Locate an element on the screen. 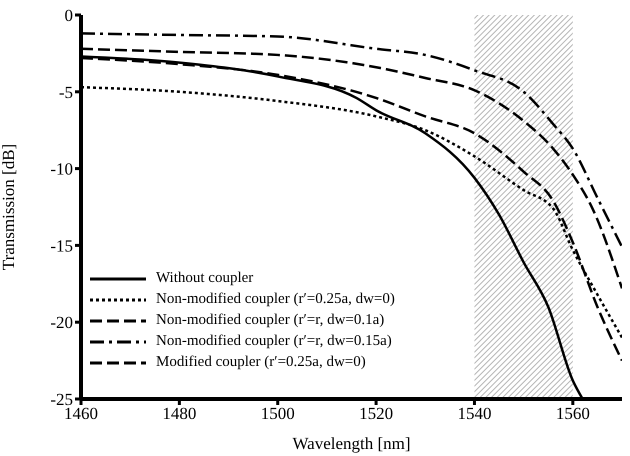  x-tick-label: 1500 is located at coordinates (277, 414).